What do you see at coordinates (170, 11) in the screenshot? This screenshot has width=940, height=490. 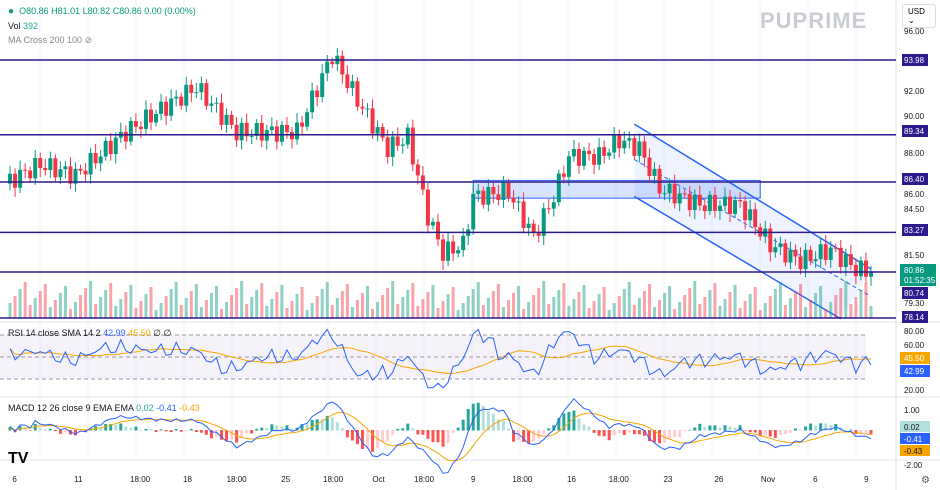 I see `change-value: 0.00 (0.00%)` at bounding box center [170, 11].